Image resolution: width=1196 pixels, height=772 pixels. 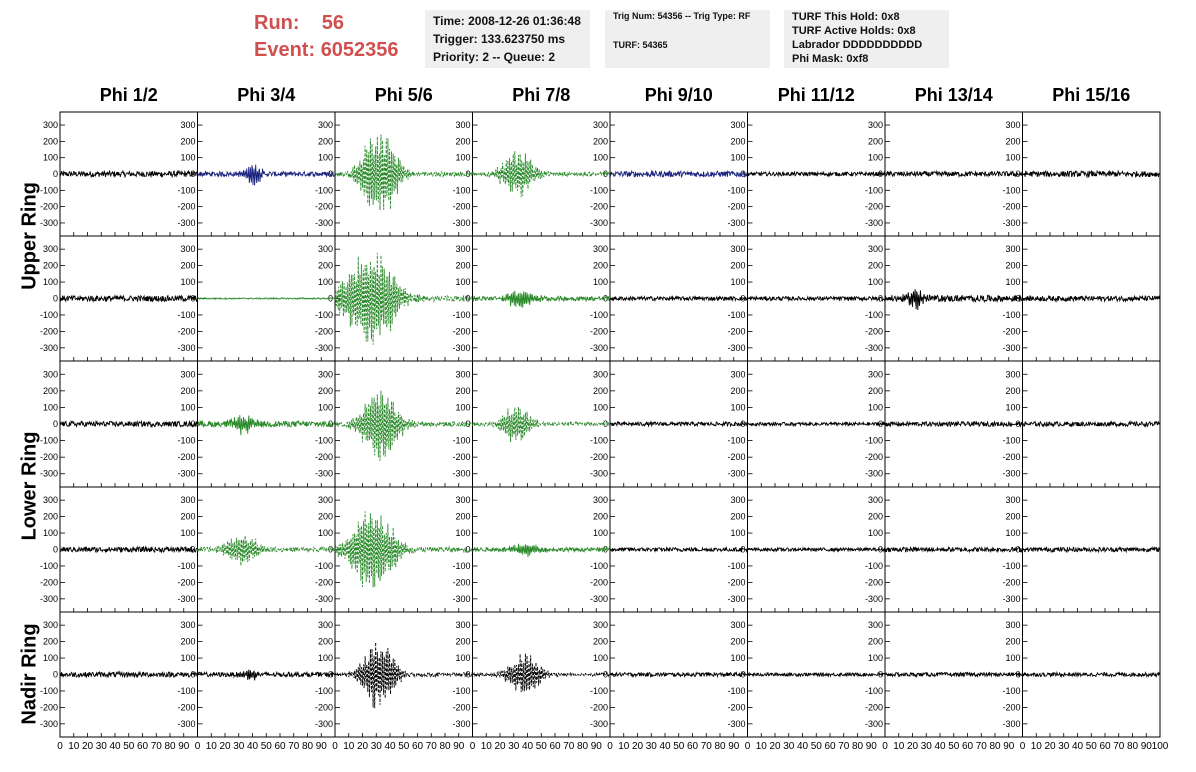 What do you see at coordinates (326, 23) in the screenshot?
I see `run-line: Run: 56` at bounding box center [326, 23].